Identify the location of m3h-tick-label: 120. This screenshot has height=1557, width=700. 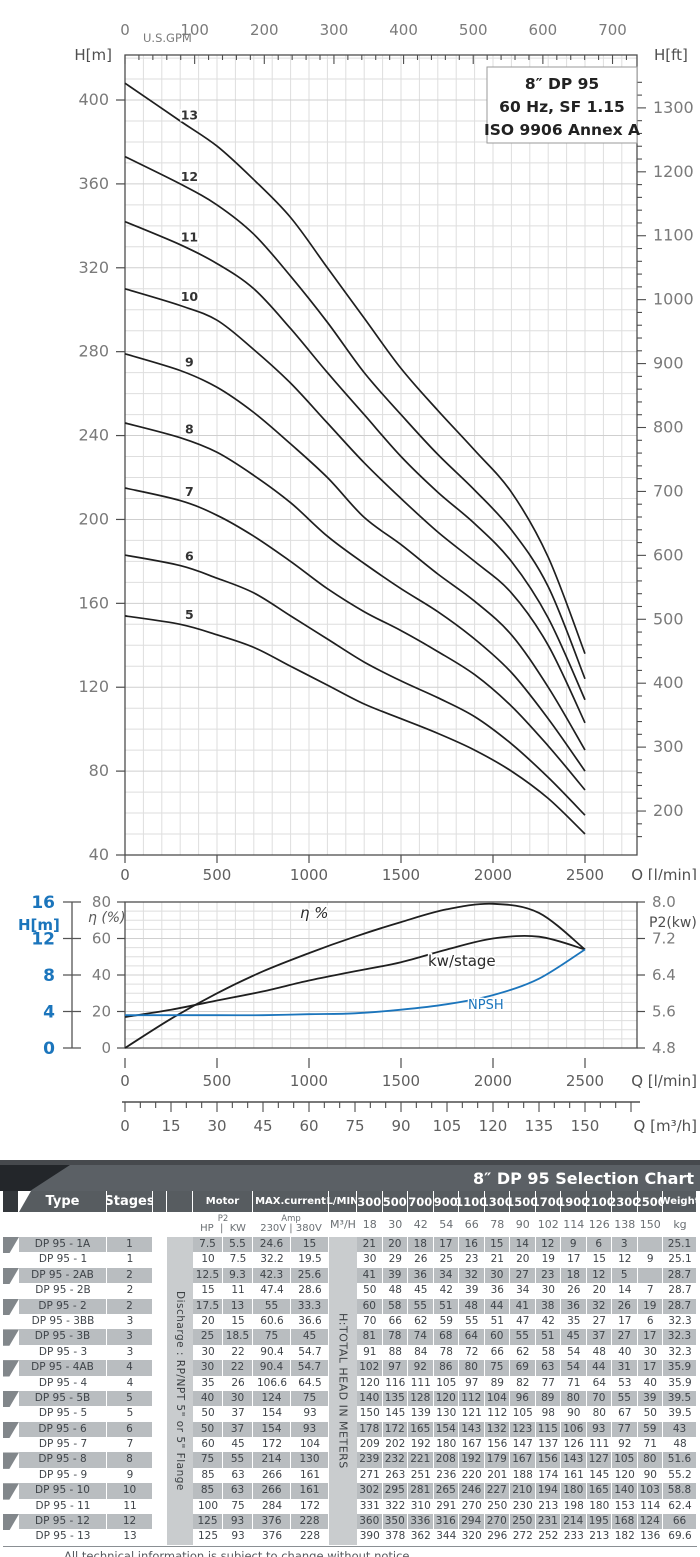
(493, 1126).